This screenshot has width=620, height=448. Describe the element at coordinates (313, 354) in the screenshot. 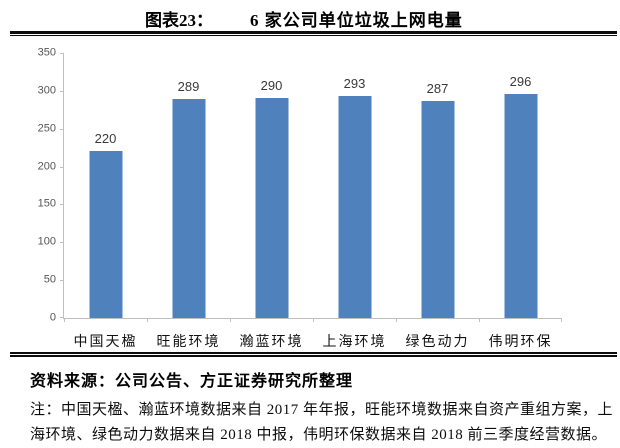

I see `footer-divider` at that location.